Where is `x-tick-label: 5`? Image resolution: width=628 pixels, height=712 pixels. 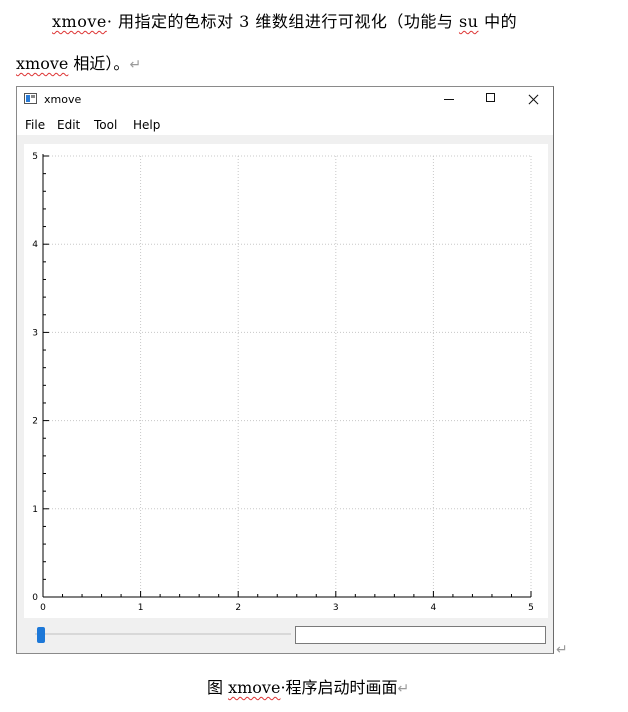
x-tick-label: 5 is located at coordinates (531, 608).